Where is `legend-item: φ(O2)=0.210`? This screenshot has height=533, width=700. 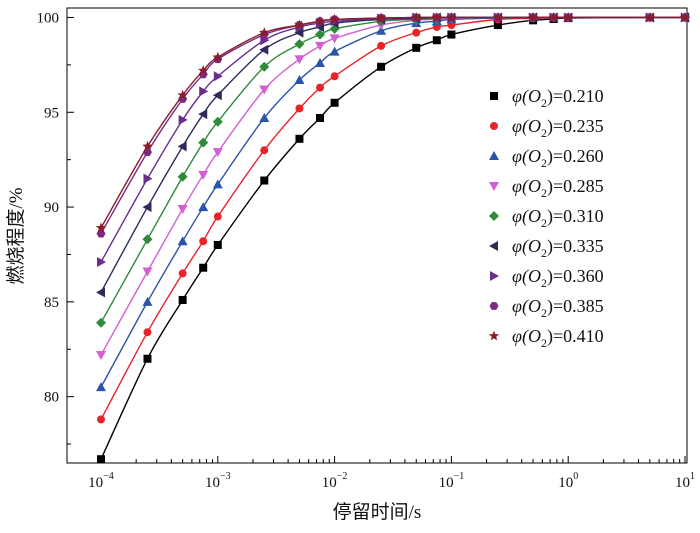 legend-item: φ(O2)=0.210 is located at coordinates (547, 98).